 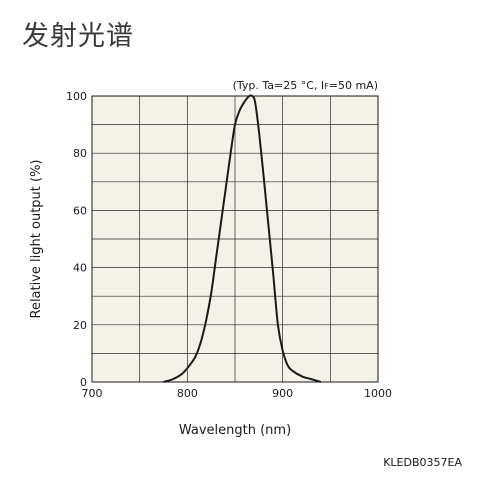 I want to click on x-tick-label: 800, so click(x=187, y=393).